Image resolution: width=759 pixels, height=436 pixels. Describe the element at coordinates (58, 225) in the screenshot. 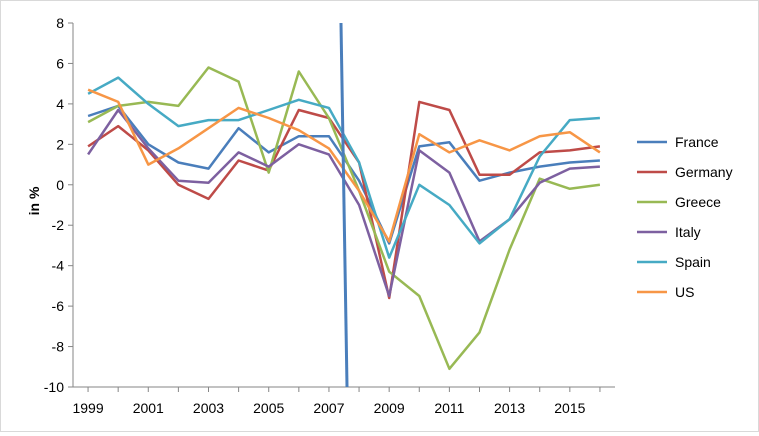

I see `y-tick-label: -2` at that location.